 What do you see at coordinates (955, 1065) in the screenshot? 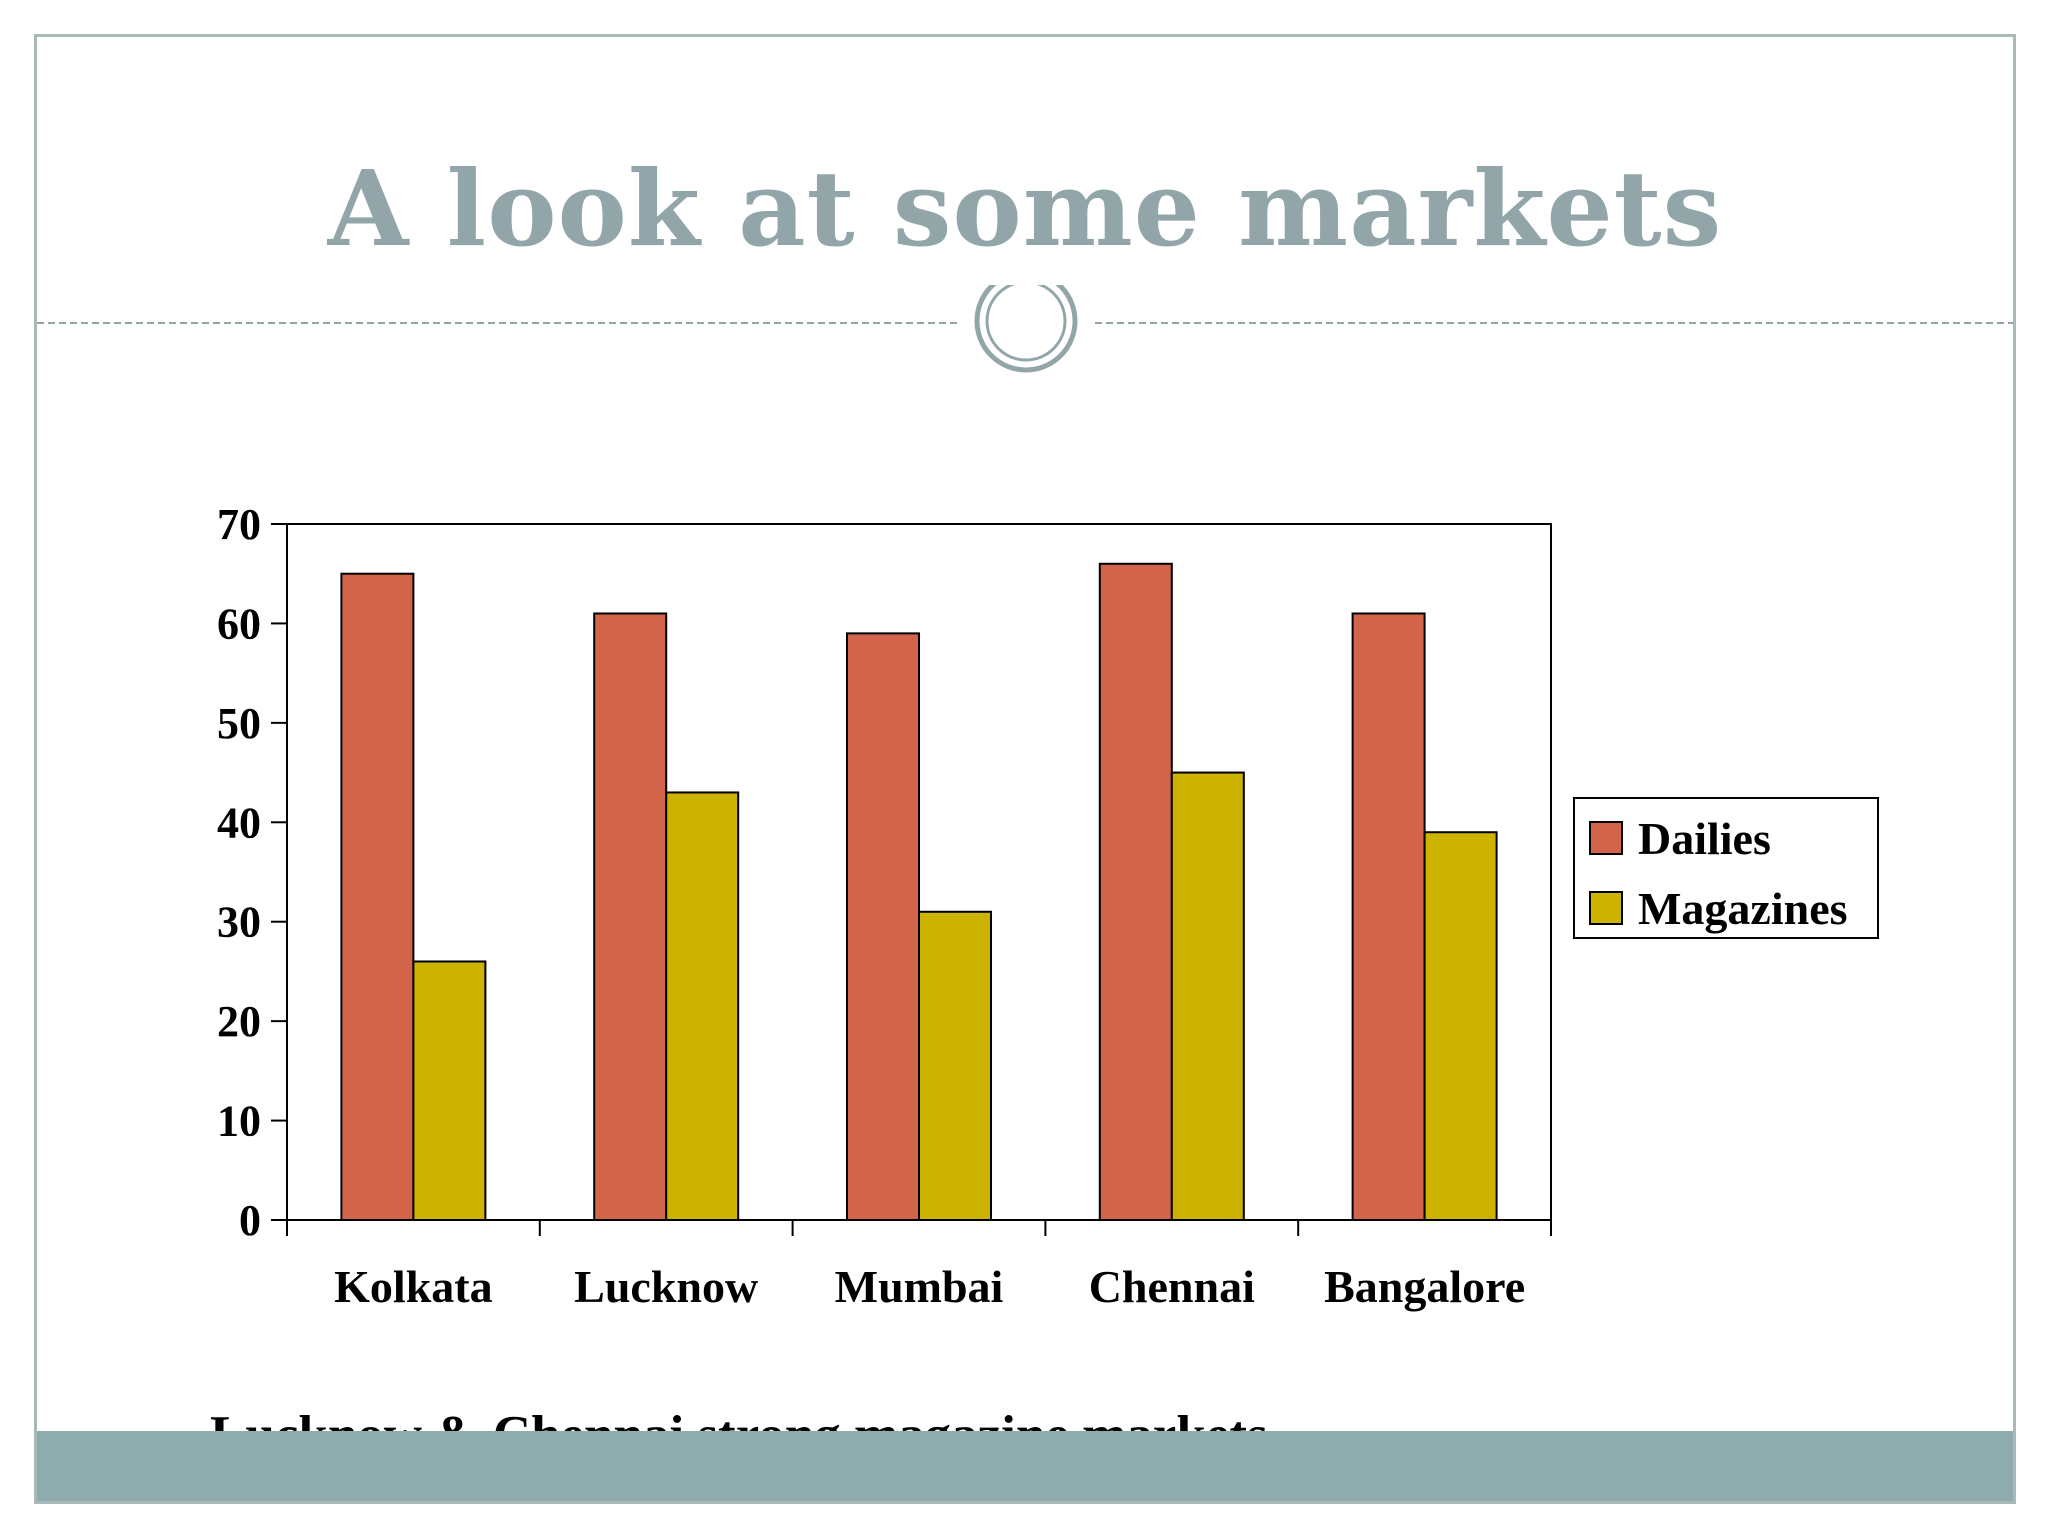
I see `bar-magazines-mumbai` at bounding box center [955, 1065].